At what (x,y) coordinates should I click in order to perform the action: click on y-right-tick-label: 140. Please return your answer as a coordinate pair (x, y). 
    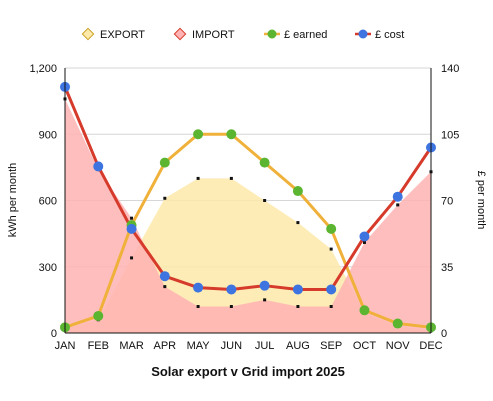
    Looking at the image, I should click on (450, 69).